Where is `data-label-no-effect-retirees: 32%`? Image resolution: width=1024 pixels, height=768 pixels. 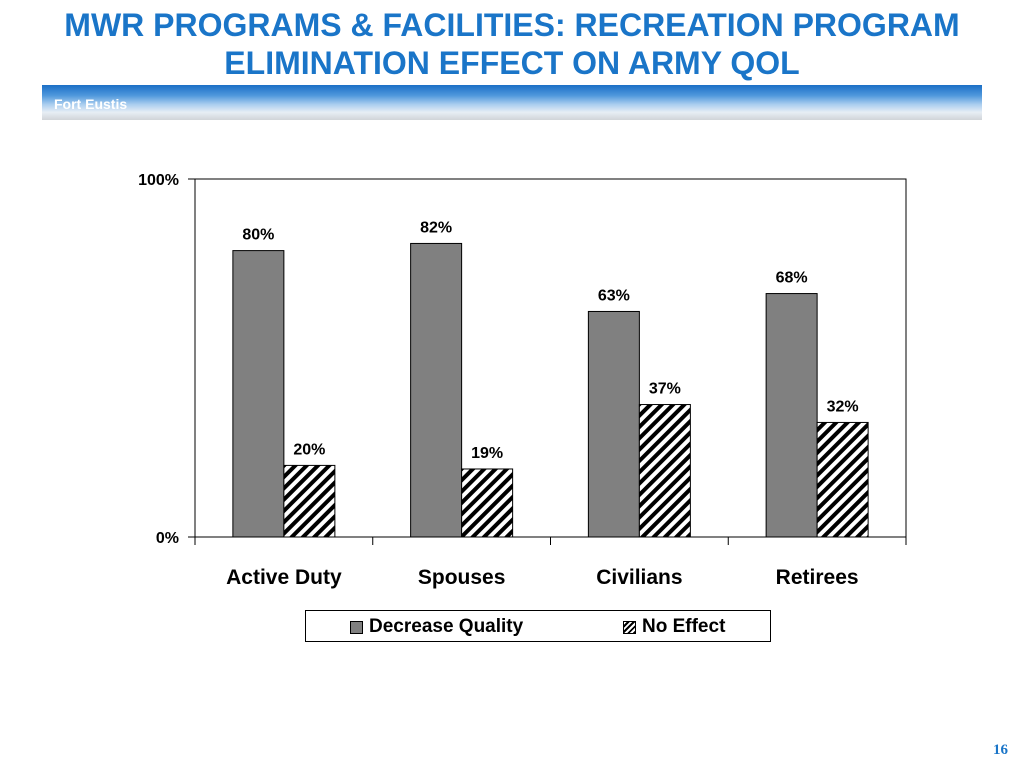
data-label-no-effect-retirees: 32% is located at coordinates (843, 406).